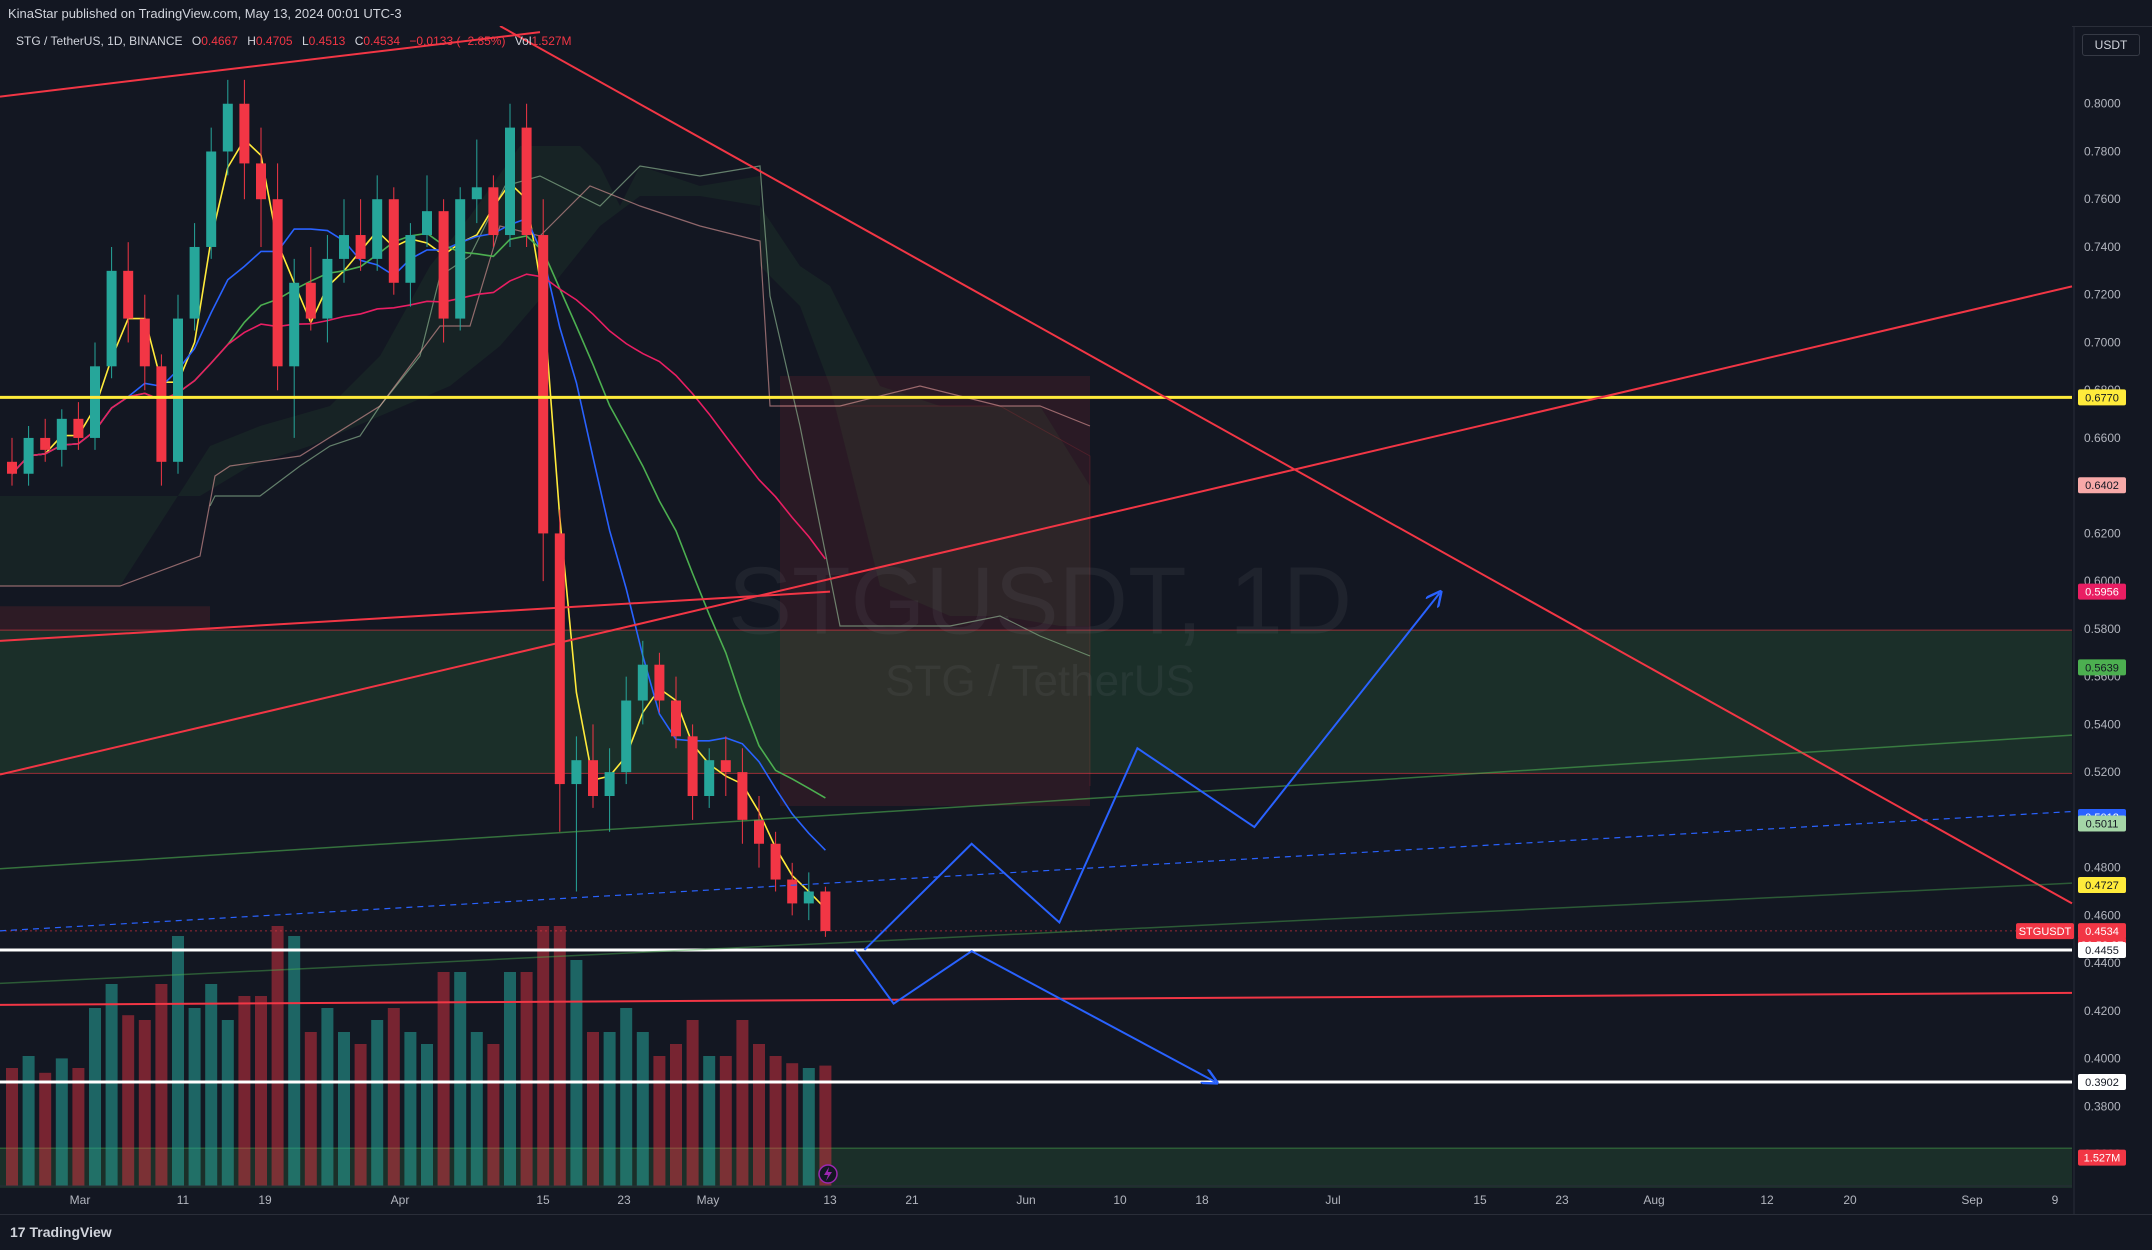 The height and width of the screenshot is (1250, 2152). Describe the element at coordinates (1034, 1015) in the screenshot. I see `bearish-path` at that location.